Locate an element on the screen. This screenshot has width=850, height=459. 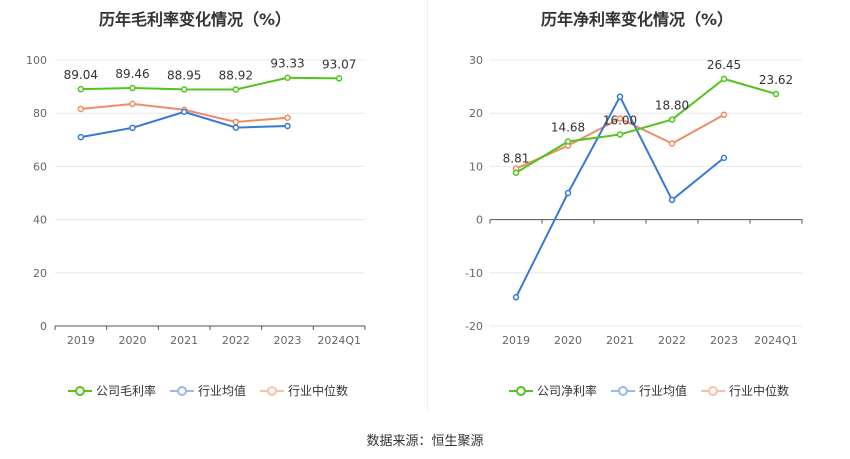
data-label: 93.33 is located at coordinates (287, 64).